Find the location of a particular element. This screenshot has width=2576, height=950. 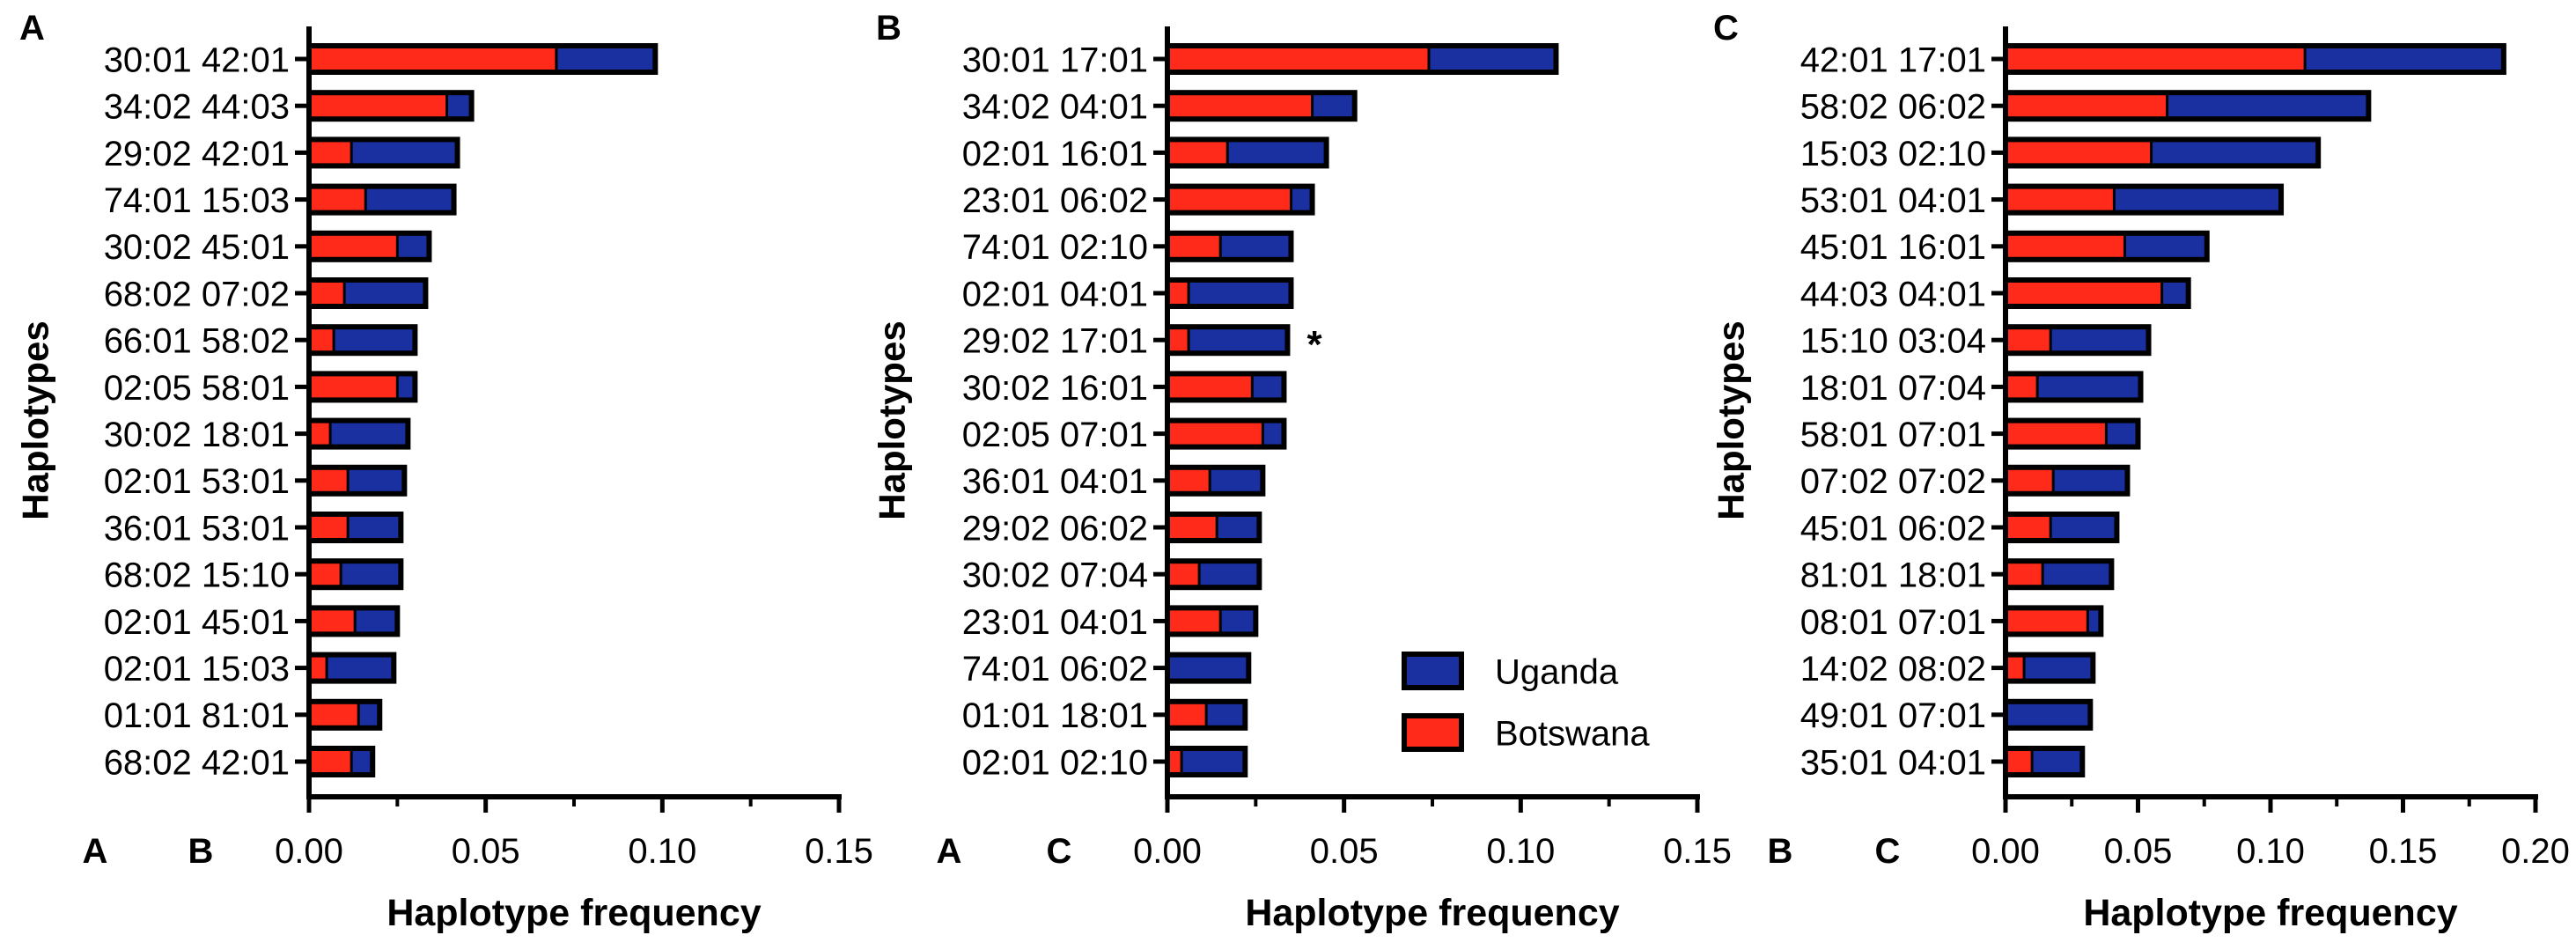

y-tick-label: 34:02 44:03 is located at coordinates (197, 107).